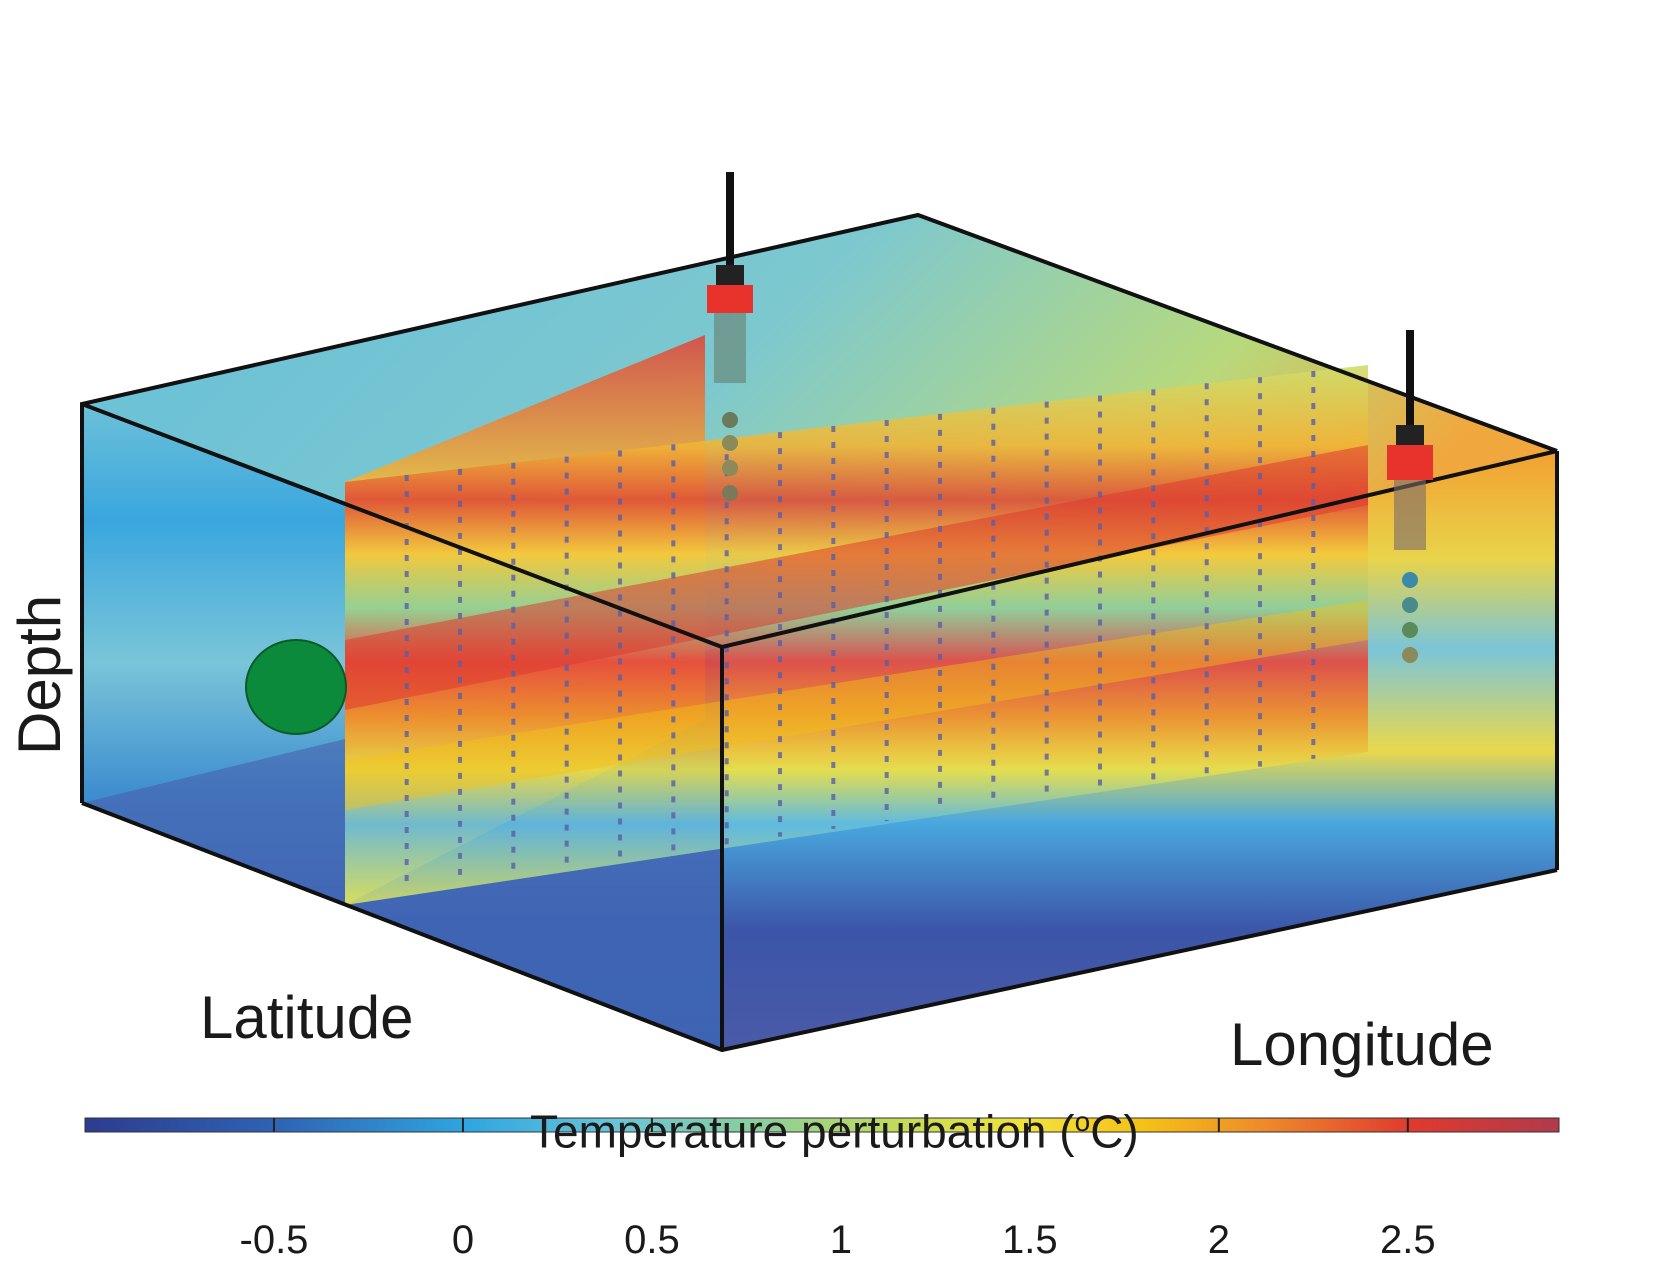 The height and width of the screenshot is (1264, 1659). I want to click on colorbar-tick-label: -0.5, so click(274, 1240).